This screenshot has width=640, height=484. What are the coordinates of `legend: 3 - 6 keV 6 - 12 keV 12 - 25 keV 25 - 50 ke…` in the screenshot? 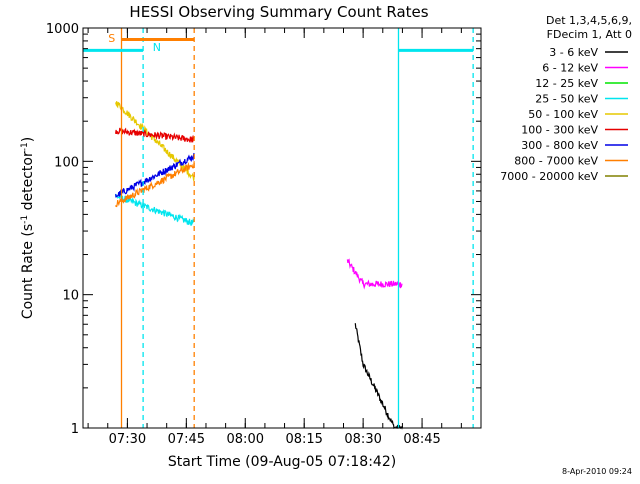 It's located at (564, 114).